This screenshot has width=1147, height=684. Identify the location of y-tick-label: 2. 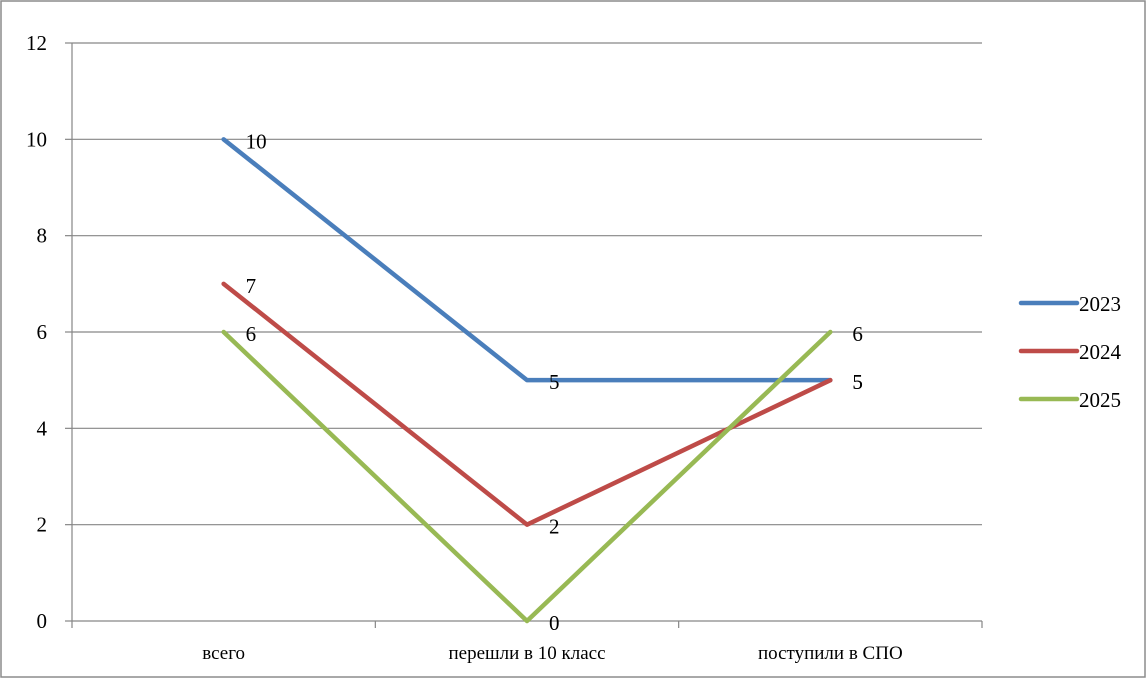
(42, 525).